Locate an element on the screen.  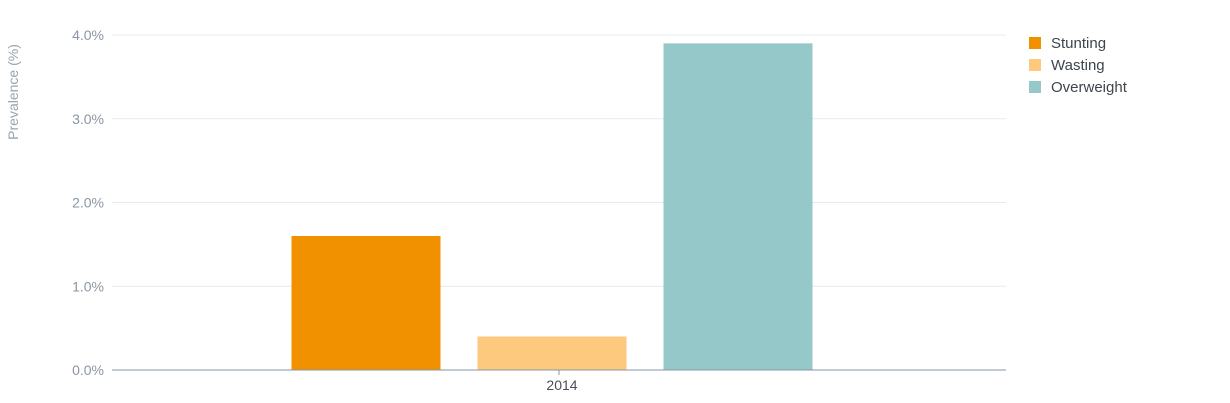
y-tick-label: 0.0% is located at coordinates (88, 370).